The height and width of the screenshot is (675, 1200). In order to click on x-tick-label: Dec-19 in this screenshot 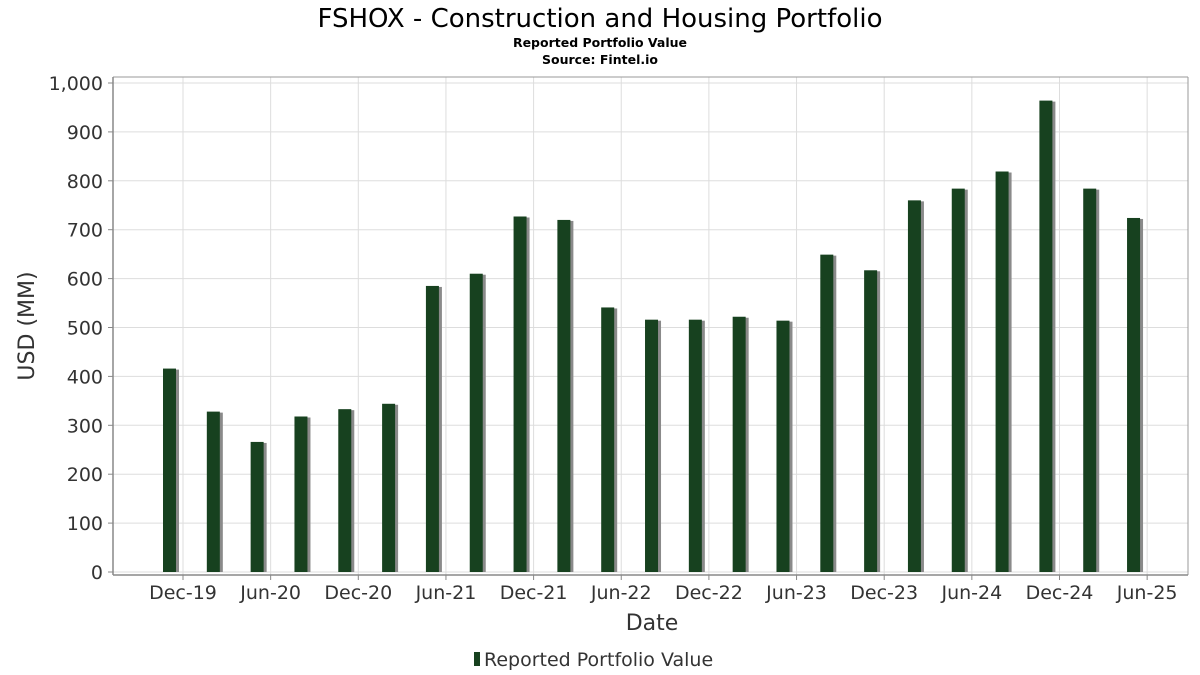, I will do `click(183, 593)`.